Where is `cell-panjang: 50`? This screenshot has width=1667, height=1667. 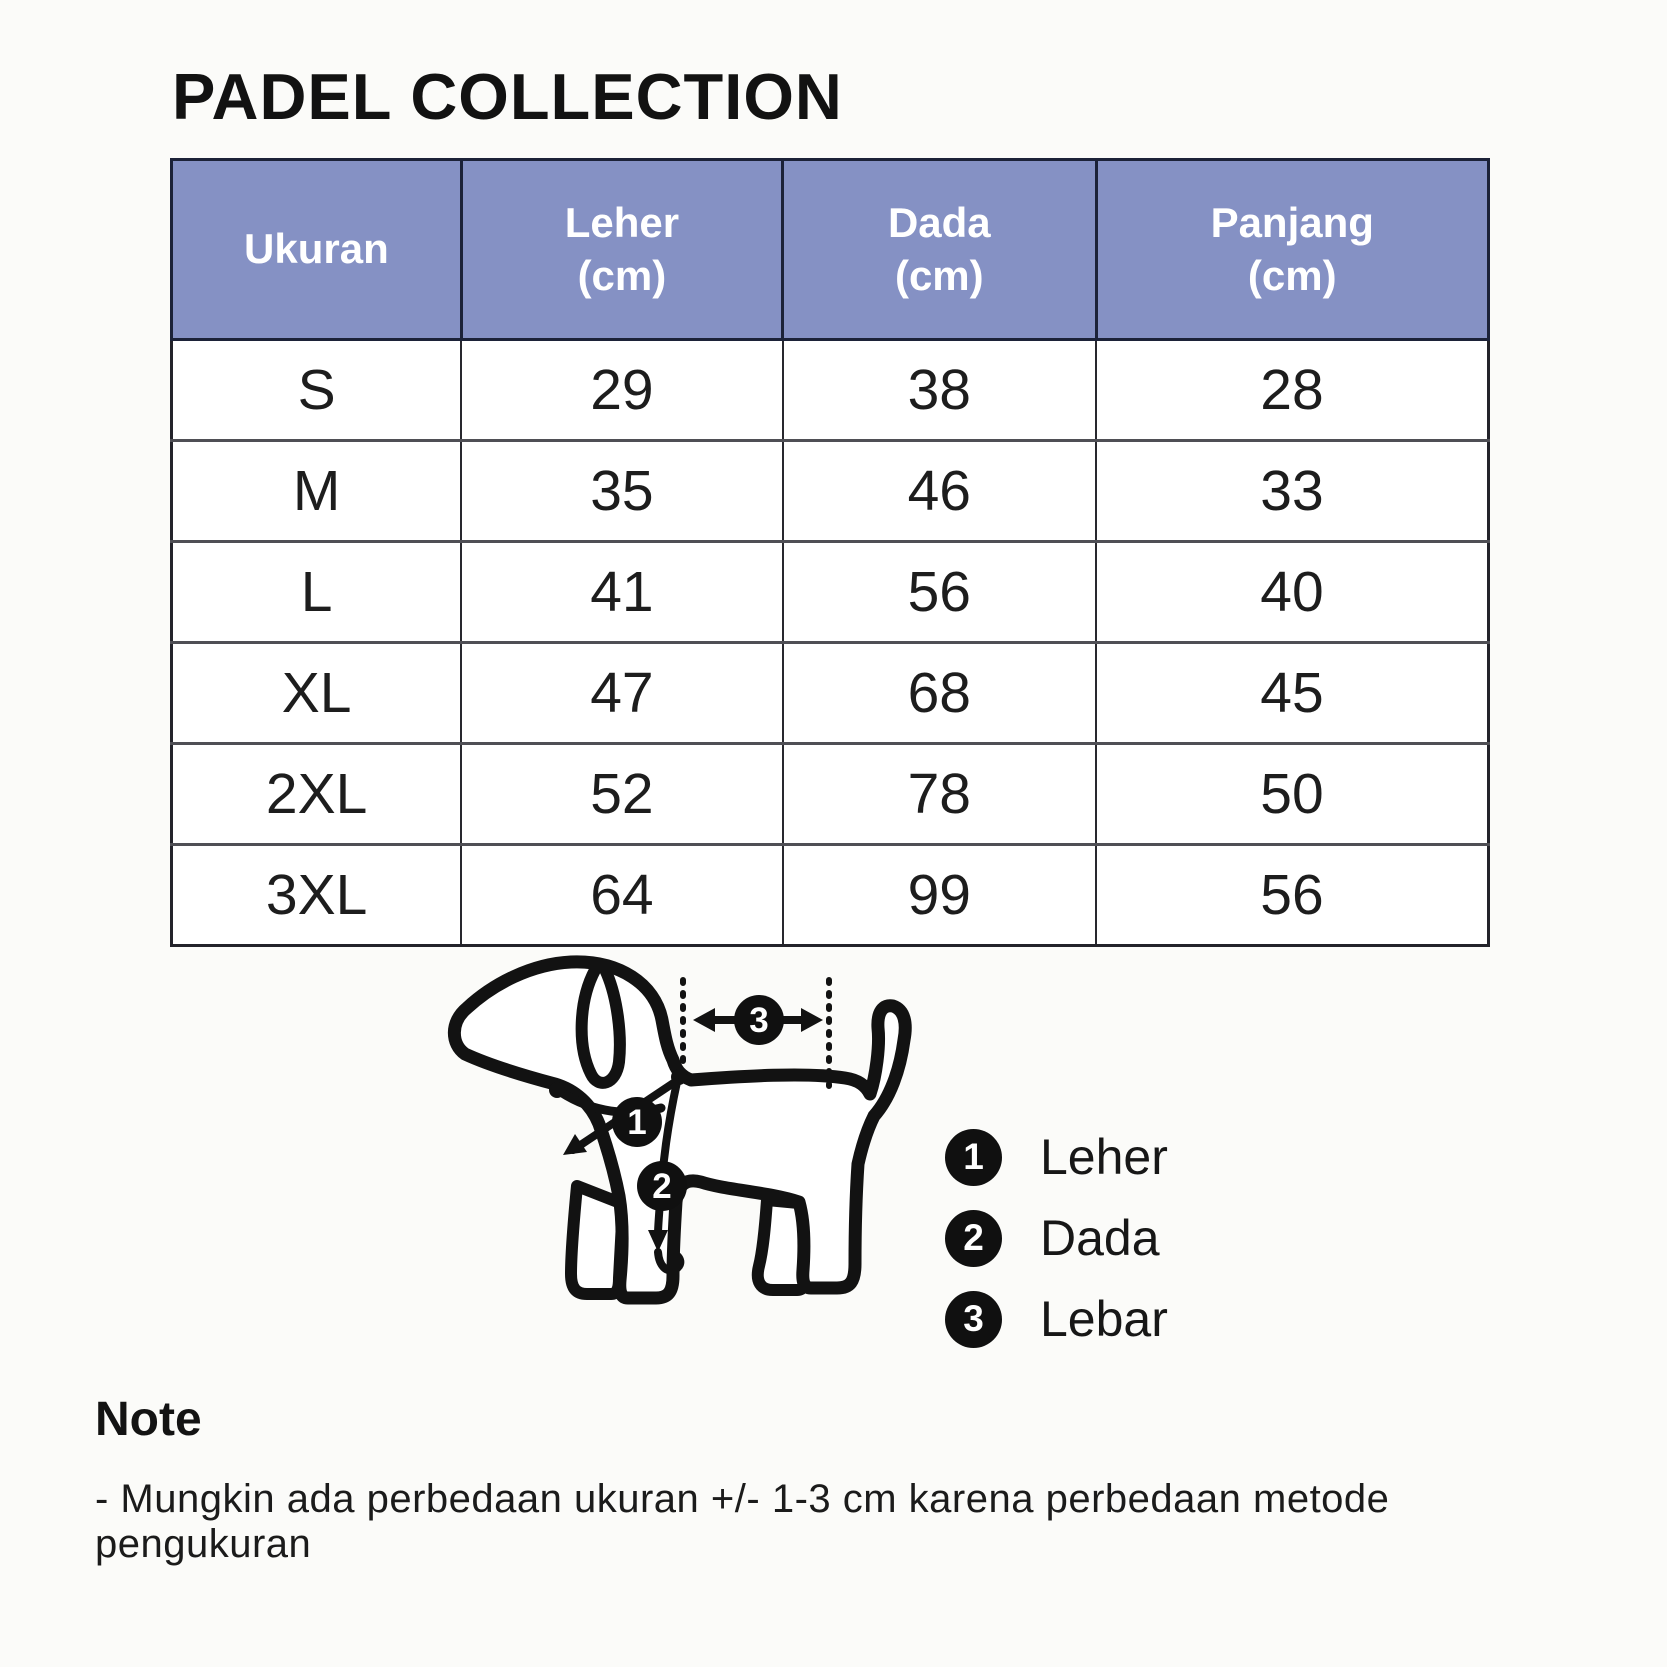 cell-panjang: 50 is located at coordinates (1292, 793).